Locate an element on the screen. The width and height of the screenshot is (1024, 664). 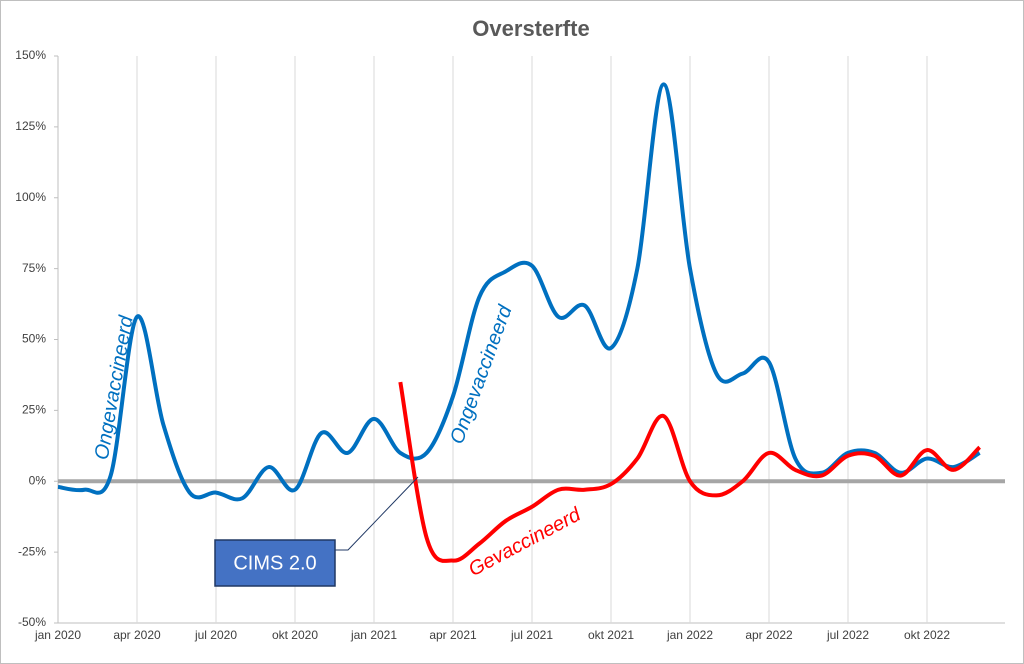
x-tick-label: apr 2022 is located at coordinates (769, 635).